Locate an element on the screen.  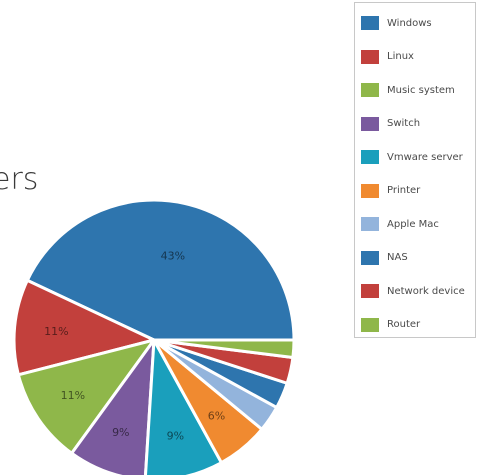
legend-label: Music system is located at coordinates (421, 90).